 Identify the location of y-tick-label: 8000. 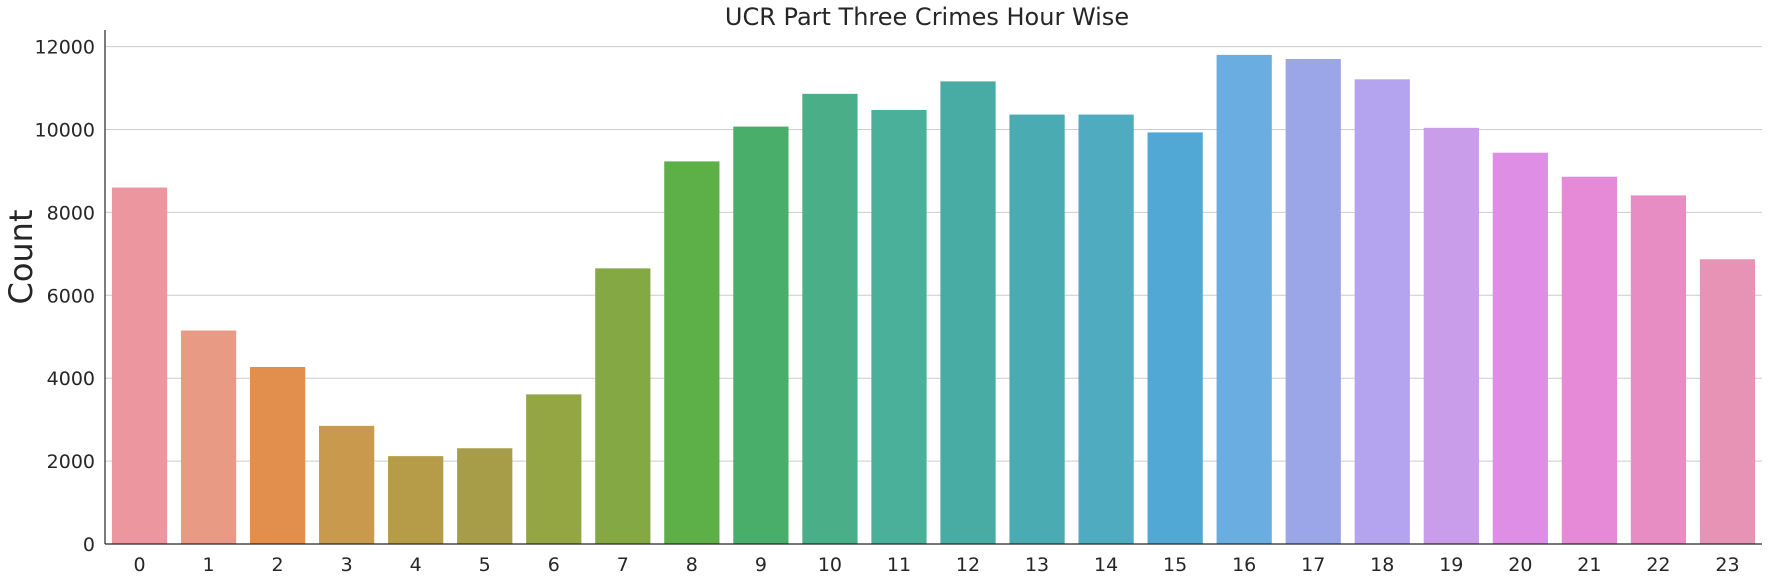
(71, 213).